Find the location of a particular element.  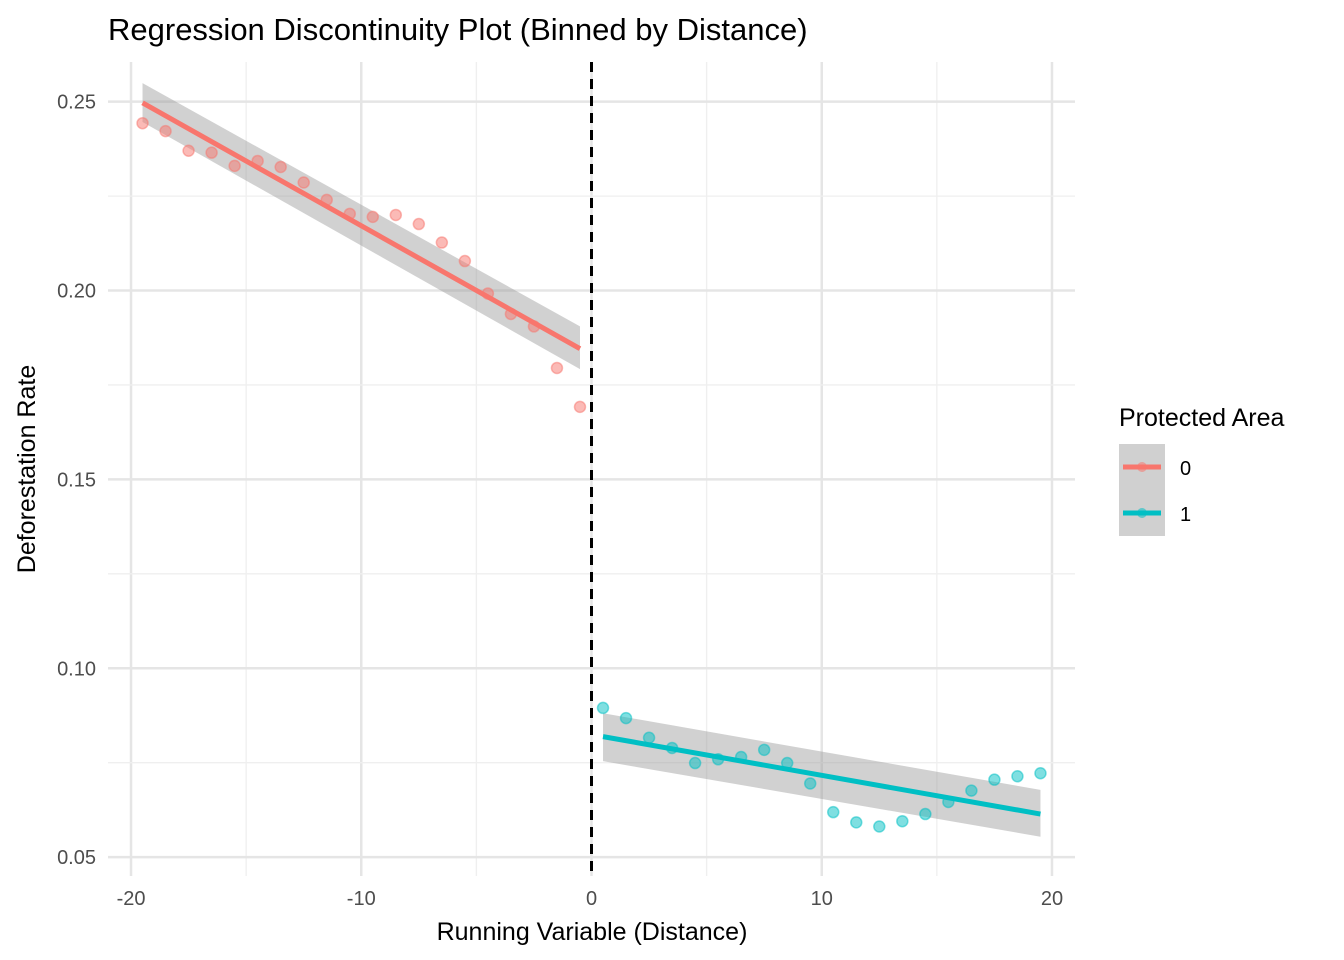

x-tick-label: -20 is located at coordinates (131, 899).